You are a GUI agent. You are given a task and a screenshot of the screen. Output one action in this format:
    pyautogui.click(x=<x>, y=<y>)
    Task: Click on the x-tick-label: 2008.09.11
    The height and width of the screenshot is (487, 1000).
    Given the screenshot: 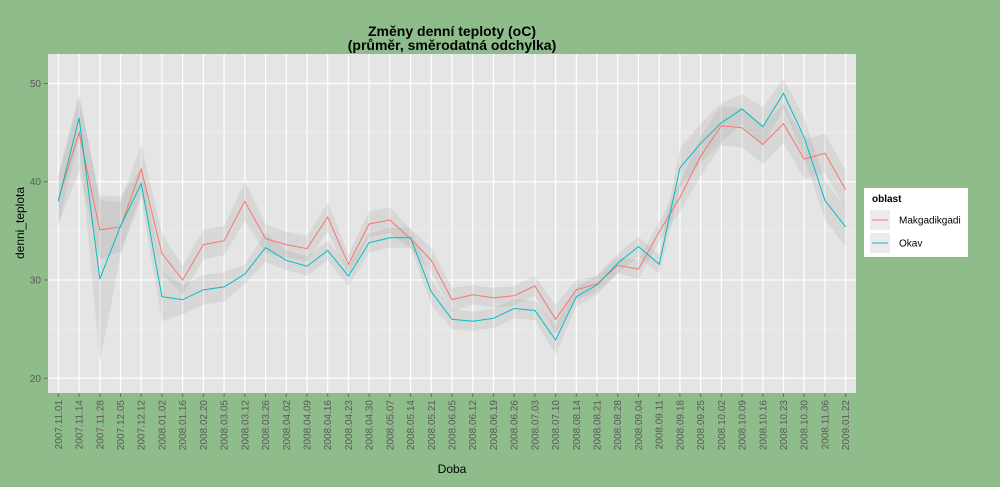 What is the action you would take?
    pyautogui.click(x=660, y=425)
    